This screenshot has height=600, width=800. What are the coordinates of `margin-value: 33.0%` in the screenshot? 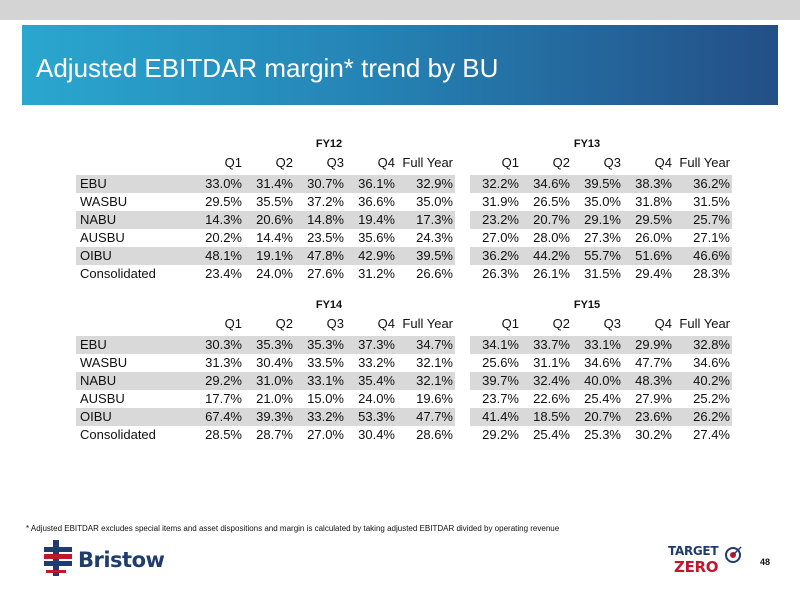 It's located at (218, 184).